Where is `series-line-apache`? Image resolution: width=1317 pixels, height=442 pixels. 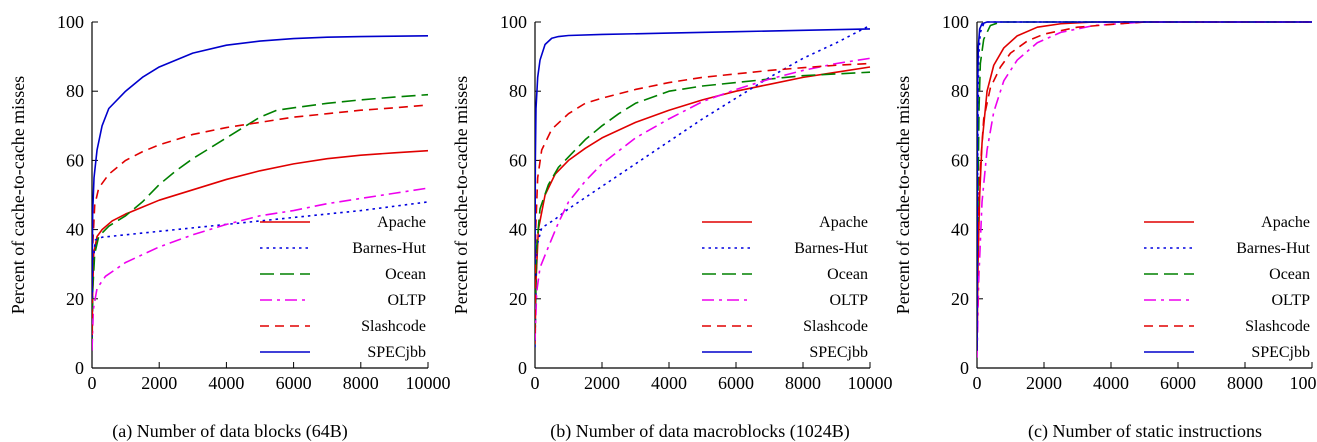 series-line-apache is located at coordinates (260, 250).